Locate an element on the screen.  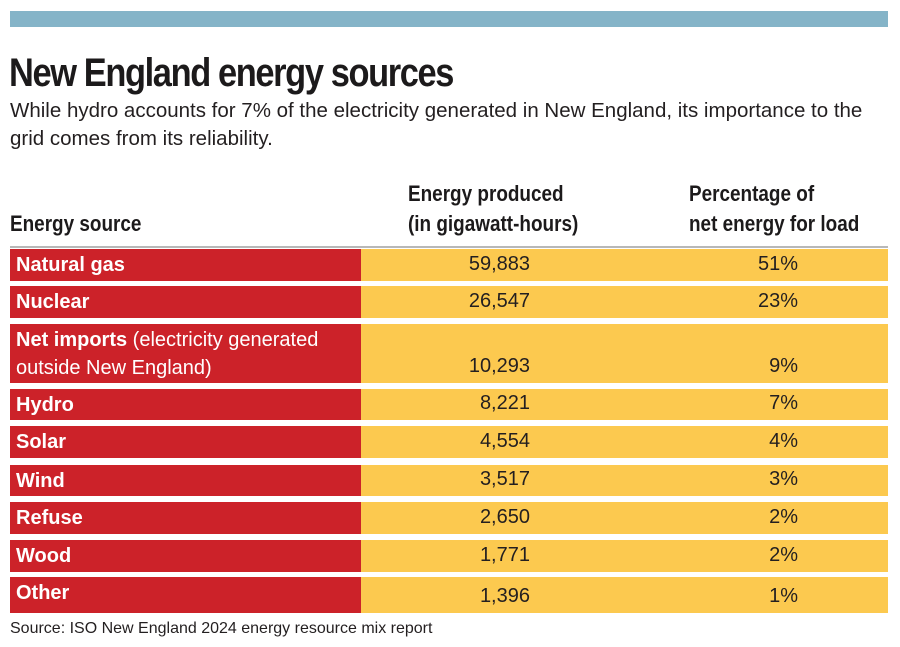
energy-produced-value: 10,293 is located at coordinates (499, 366).